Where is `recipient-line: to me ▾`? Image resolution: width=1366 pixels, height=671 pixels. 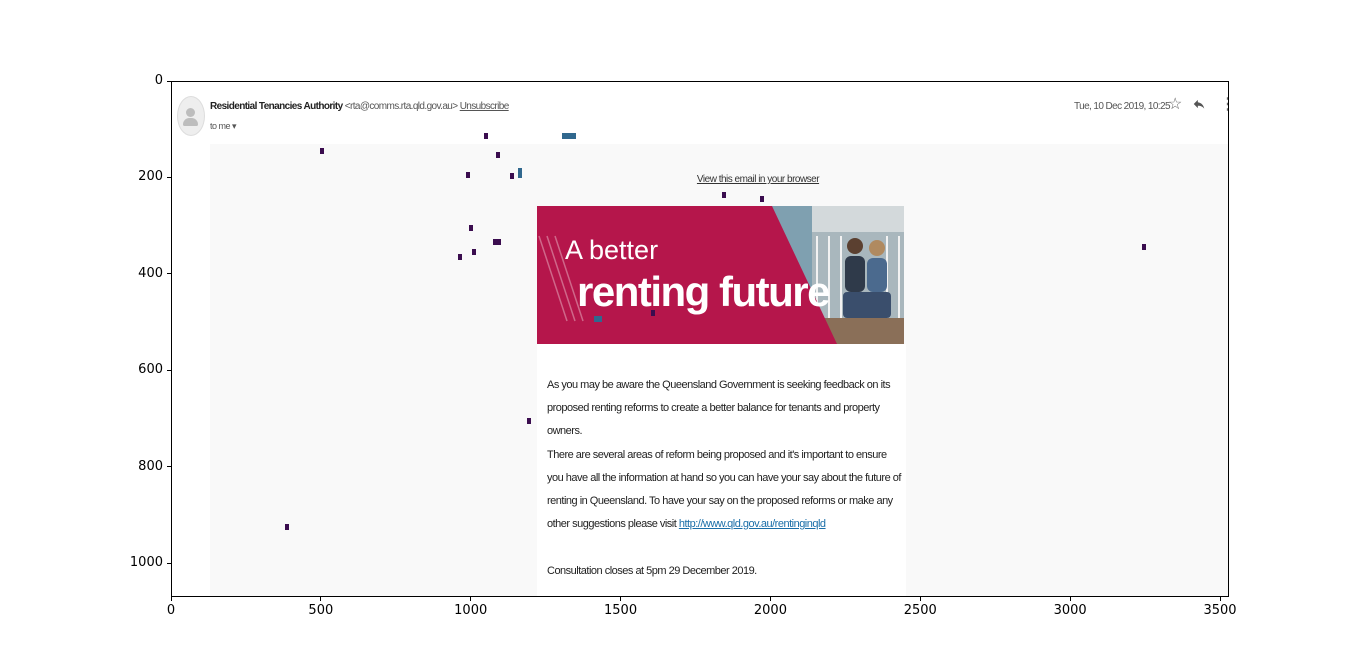
recipient-line: to me ▾ is located at coordinates (223, 126).